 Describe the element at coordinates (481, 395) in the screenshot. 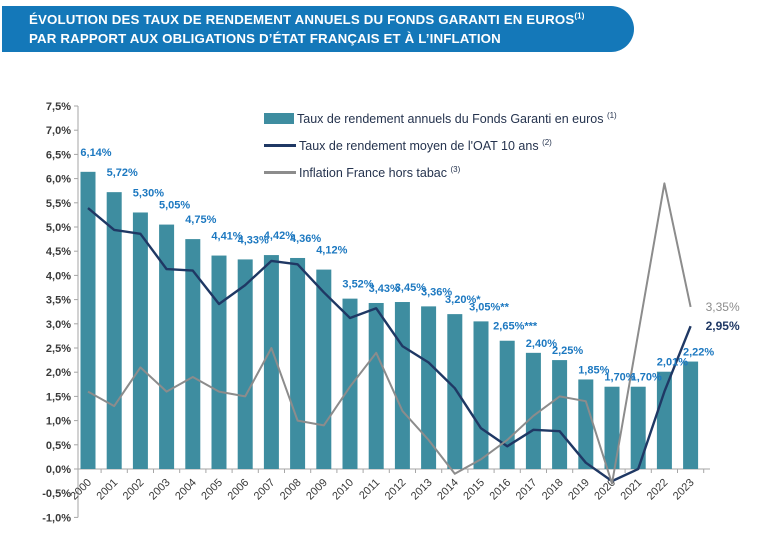

I see `bar-2015` at that location.